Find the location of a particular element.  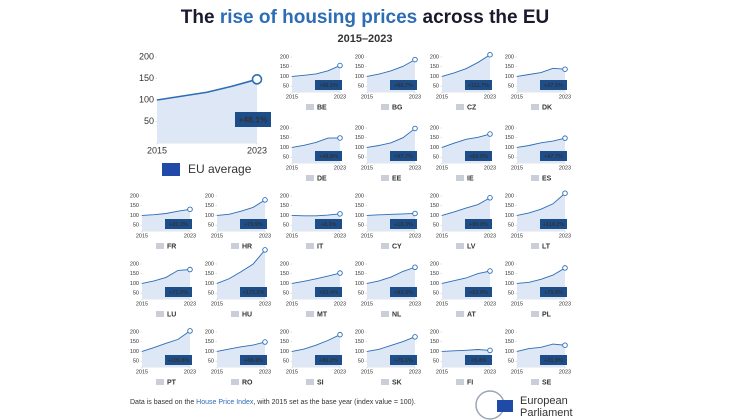

logo: European Parliament is located at coordinates (524, 405).